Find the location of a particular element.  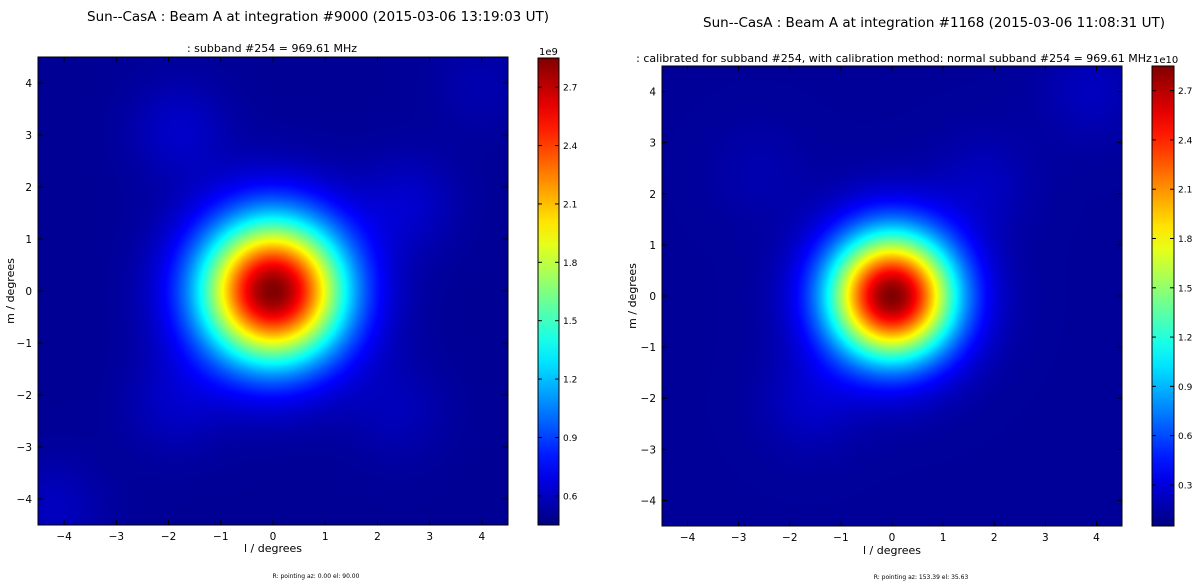

panel-2-y-axis-label: m / degrees is located at coordinates (632, 296).